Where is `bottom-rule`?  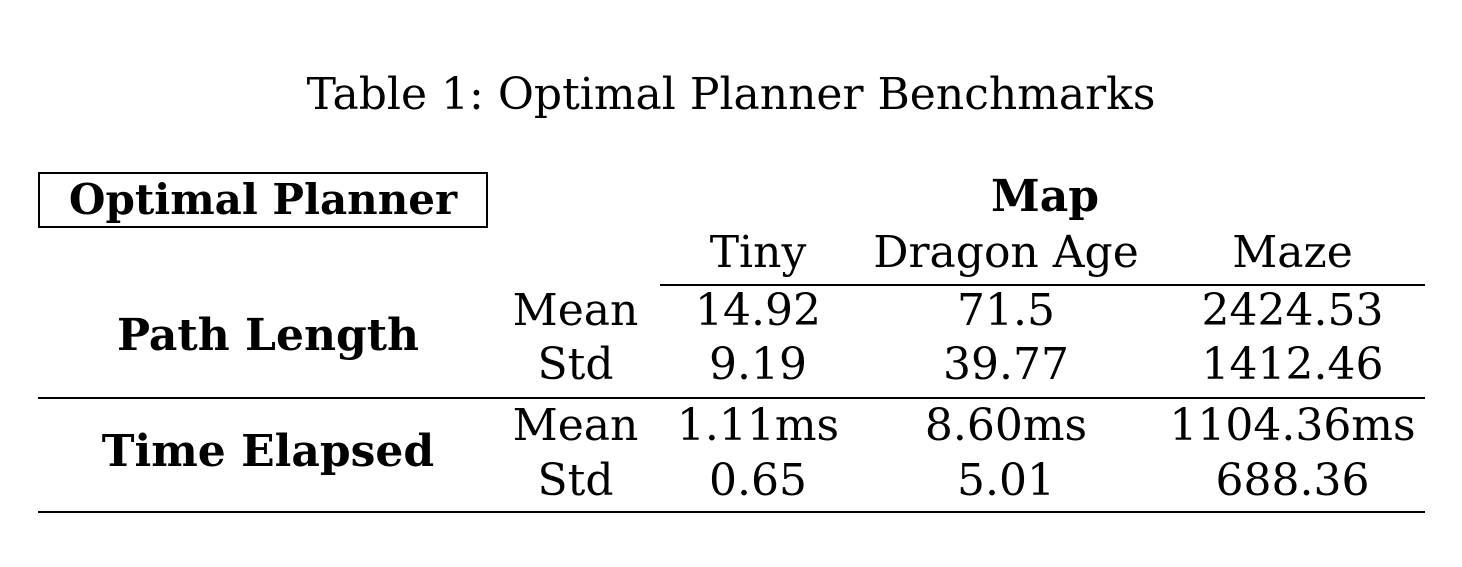
bottom-rule is located at coordinates (731, 512).